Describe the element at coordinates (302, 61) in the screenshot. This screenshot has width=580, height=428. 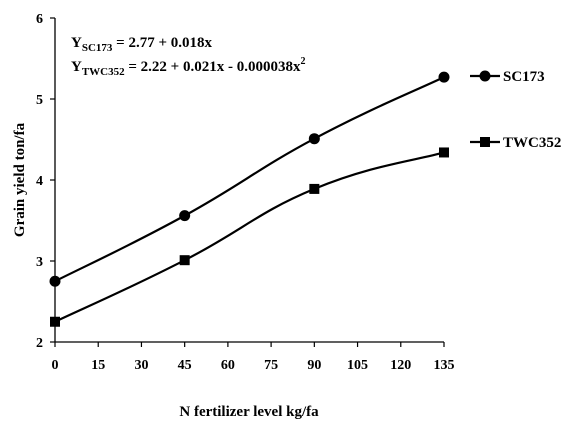
I see `equation-twc352-superscript: 2` at that location.